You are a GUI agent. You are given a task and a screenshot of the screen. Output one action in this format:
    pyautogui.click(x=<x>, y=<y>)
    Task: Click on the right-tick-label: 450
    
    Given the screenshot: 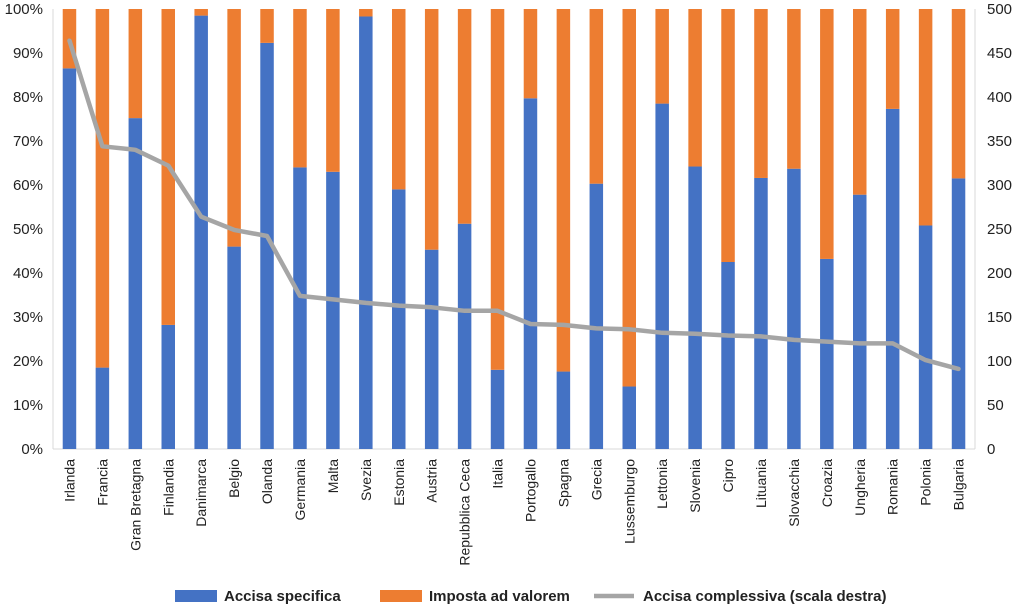 What is the action you would take?
    pyautogui.click(x=999, y=53)
    